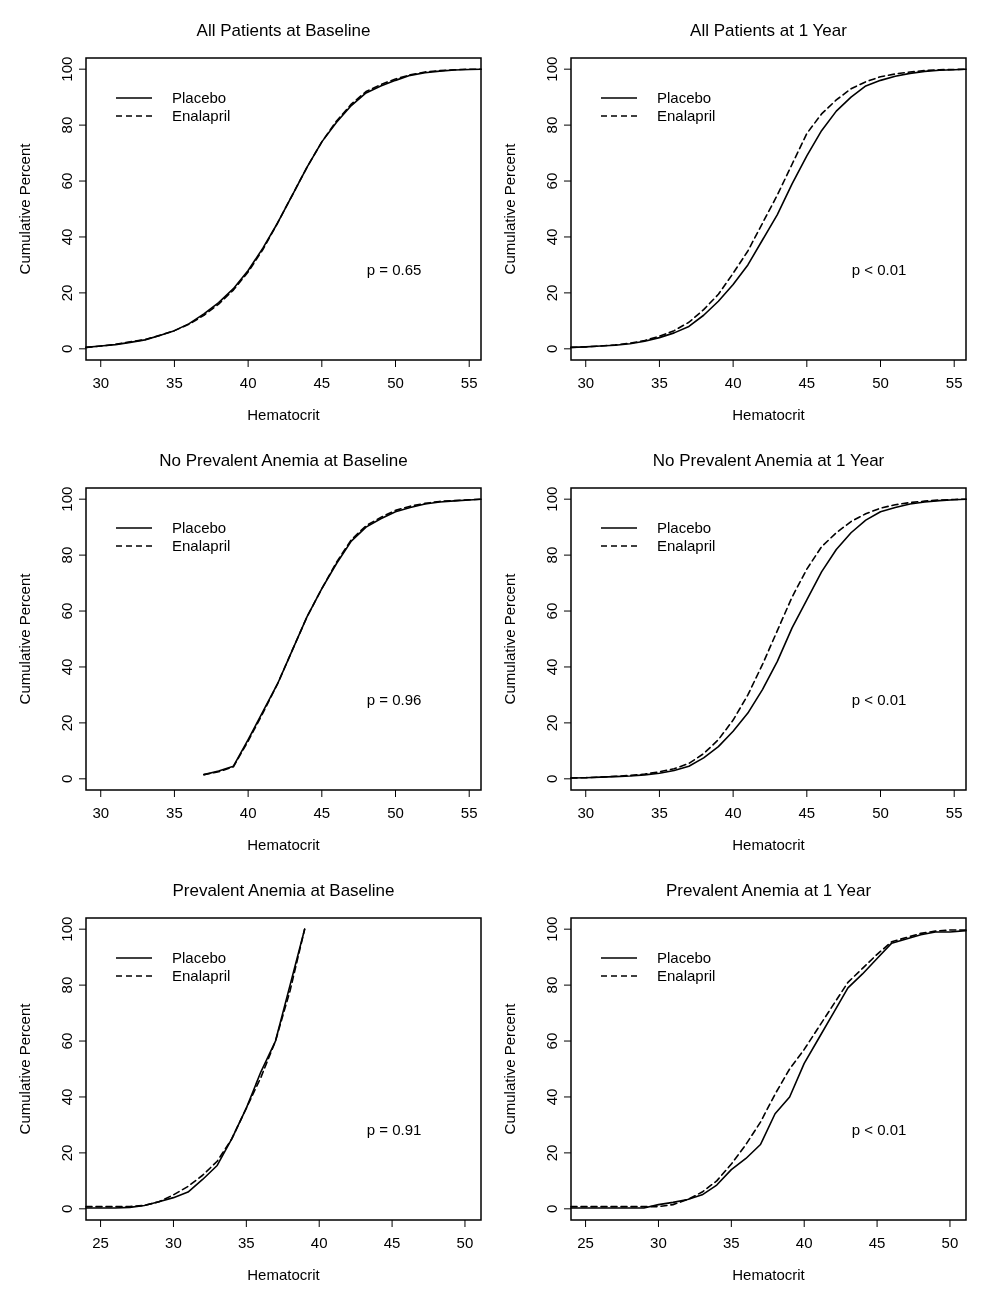 The image size is (986, 1301). I want to click on chart-title: Prevalent Anemia at Baseline, so click(283, 890).